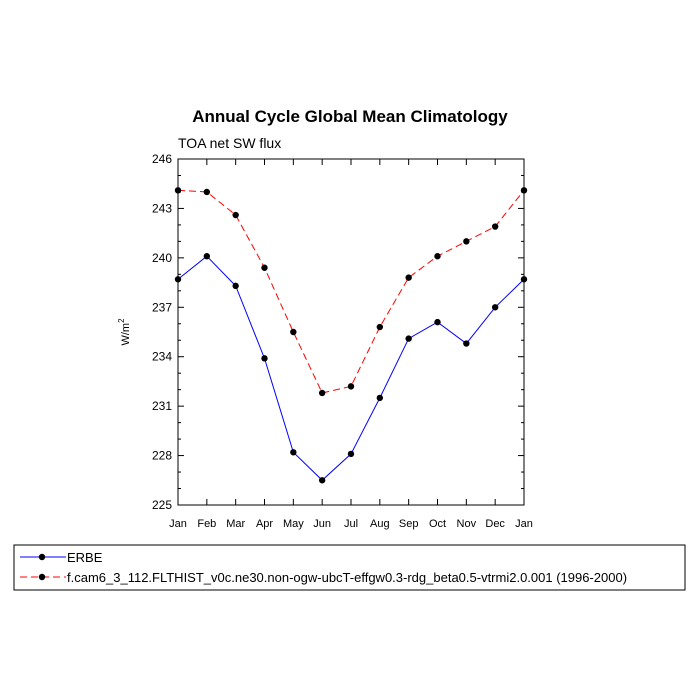 This screenshot has height=700, width=700. What do you see at coordinates (495, 524) in the screenshot?
I see `x-tick-label: Dec` at bounding box center [495, 524].